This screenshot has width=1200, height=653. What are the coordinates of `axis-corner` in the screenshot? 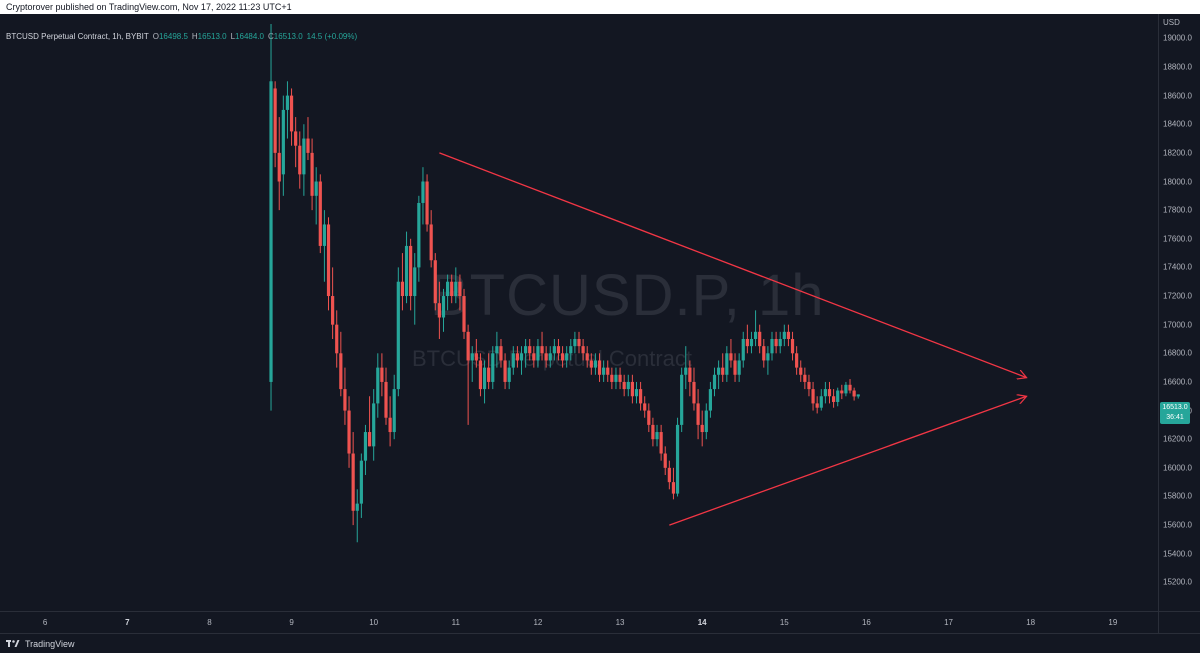 It's located at (1179, 622).